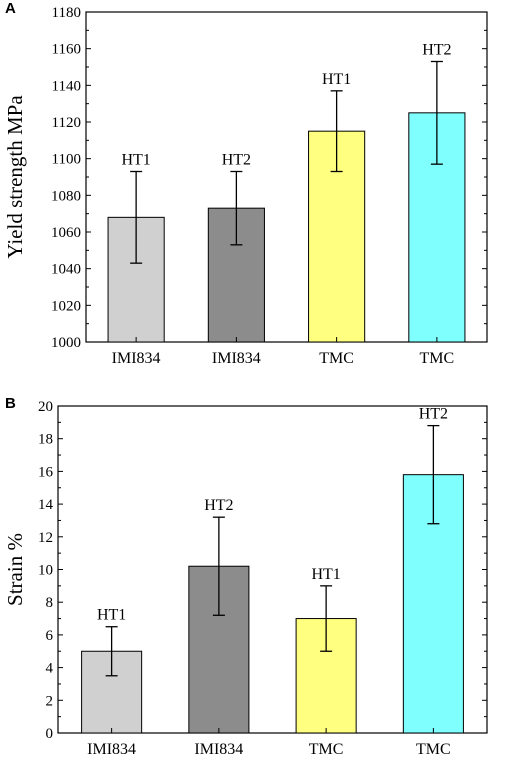  I want to click on y-tick-label: 4, so click(50, 669).